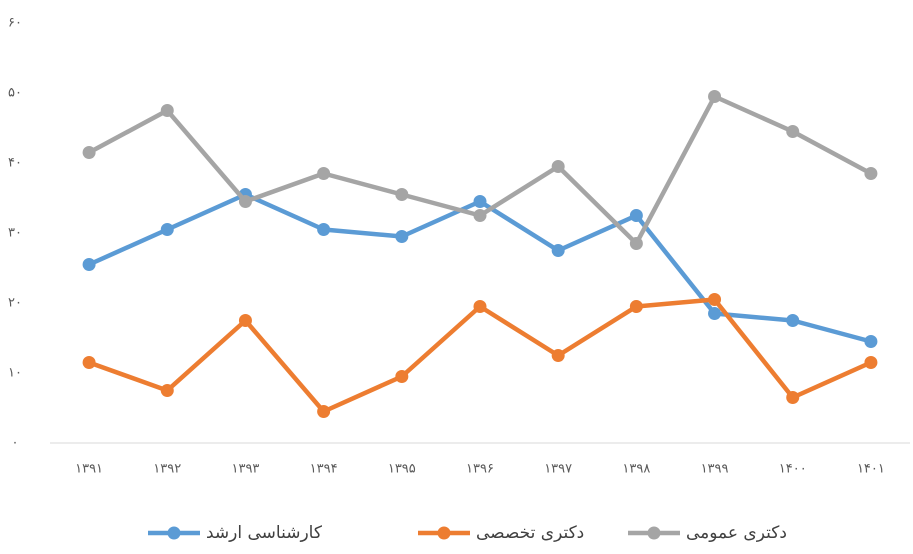 The image size is (913, 554). I want to click on legend-label: کارشناسی ارشد, so click(264, 533).